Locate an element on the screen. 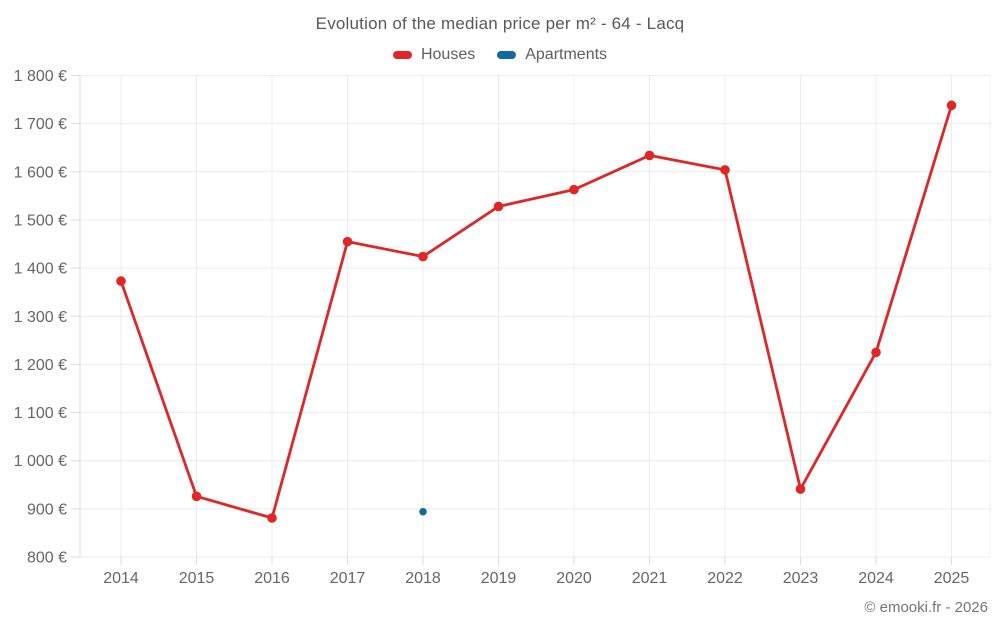  x-tick-label: 2025 is located at coordinates (952, 578).